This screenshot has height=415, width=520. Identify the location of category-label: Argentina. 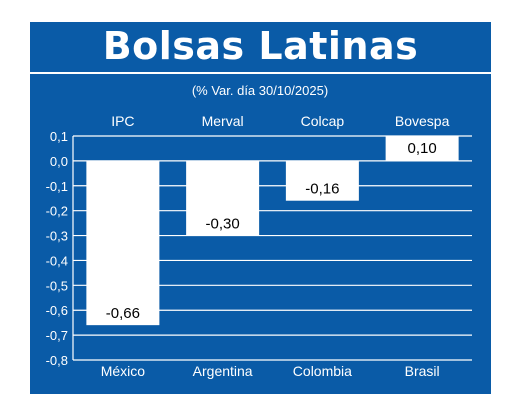
(223, 371).